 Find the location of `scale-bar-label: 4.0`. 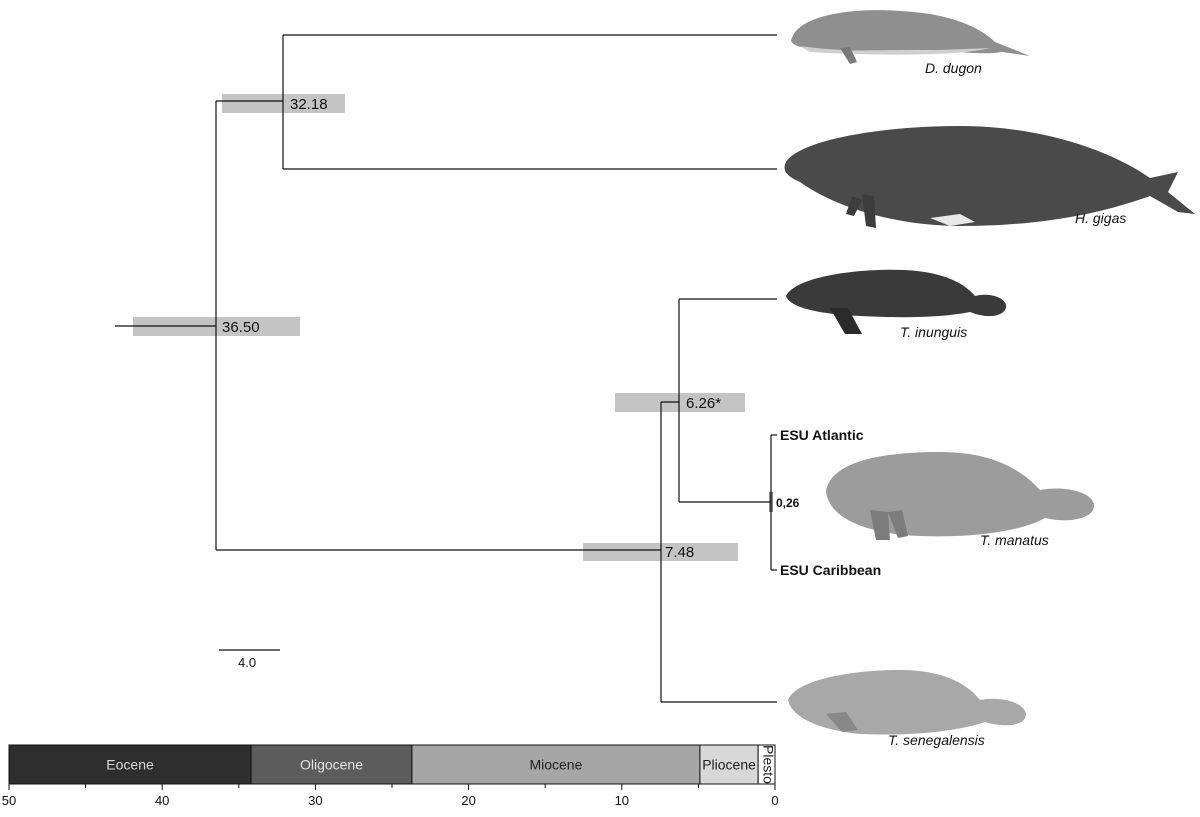

scale-bar-label: 4.0 is located at coordinates (247, 662).